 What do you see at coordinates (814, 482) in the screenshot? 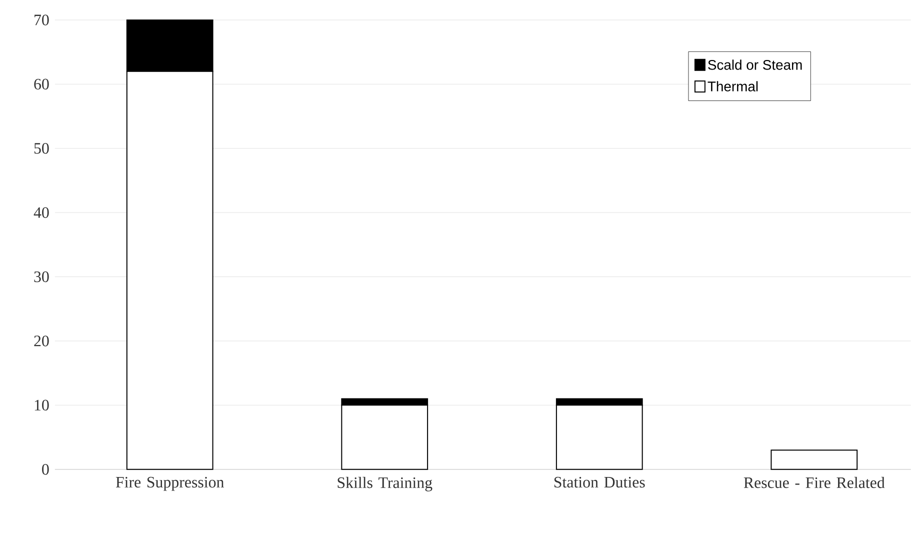
I see `x-tick-label: Rescue - Fire Related` at bounding box center [814, 482].